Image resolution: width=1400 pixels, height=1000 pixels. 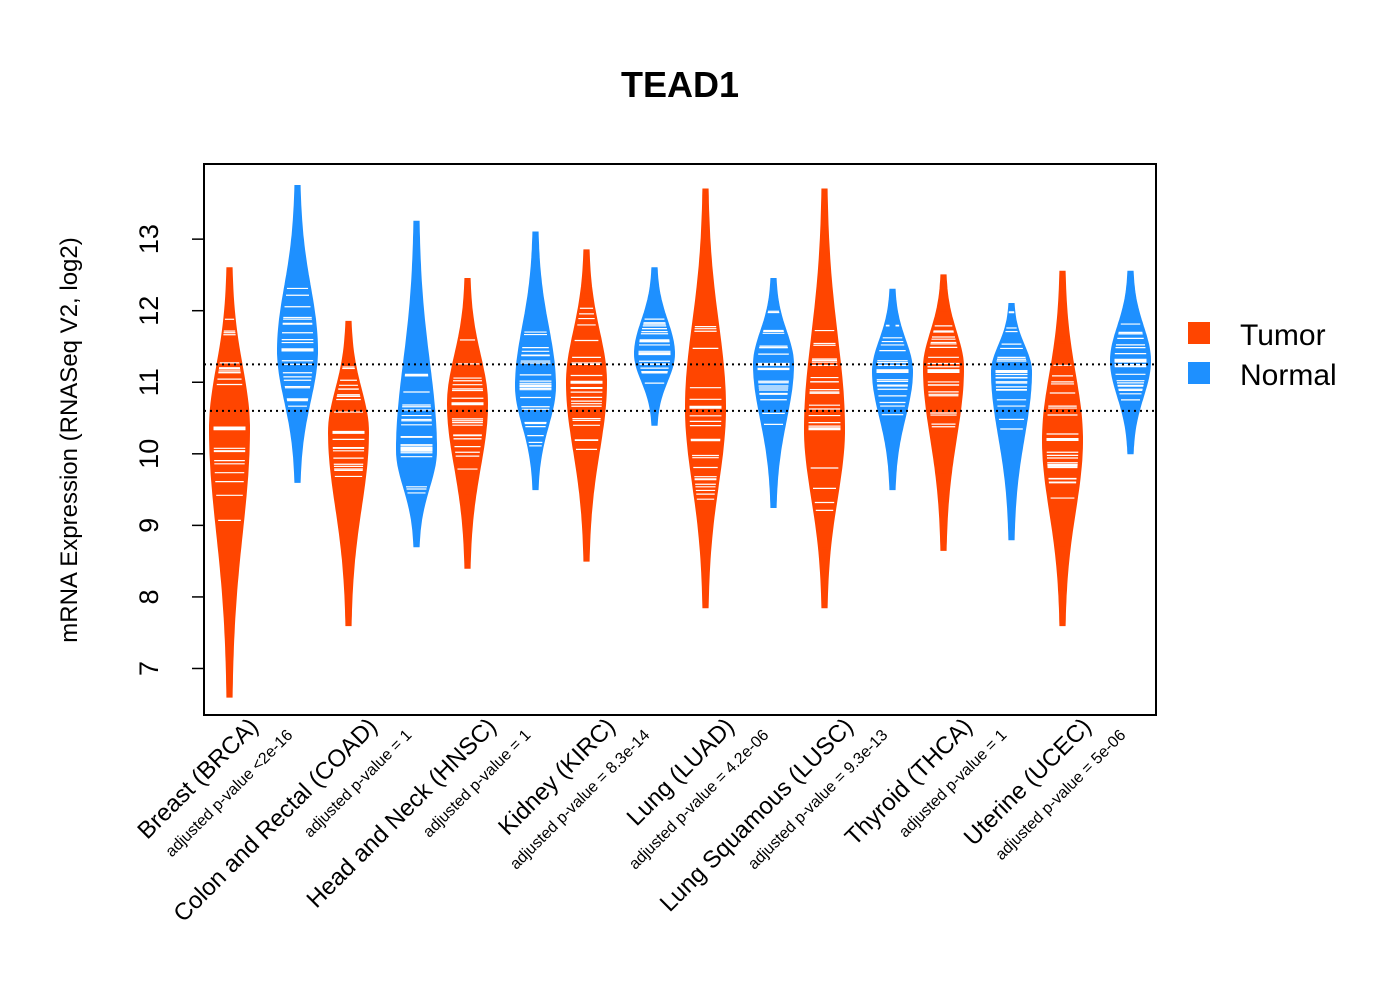 I want to click on violin-normal-6-body, so click(x=1011, y=422).